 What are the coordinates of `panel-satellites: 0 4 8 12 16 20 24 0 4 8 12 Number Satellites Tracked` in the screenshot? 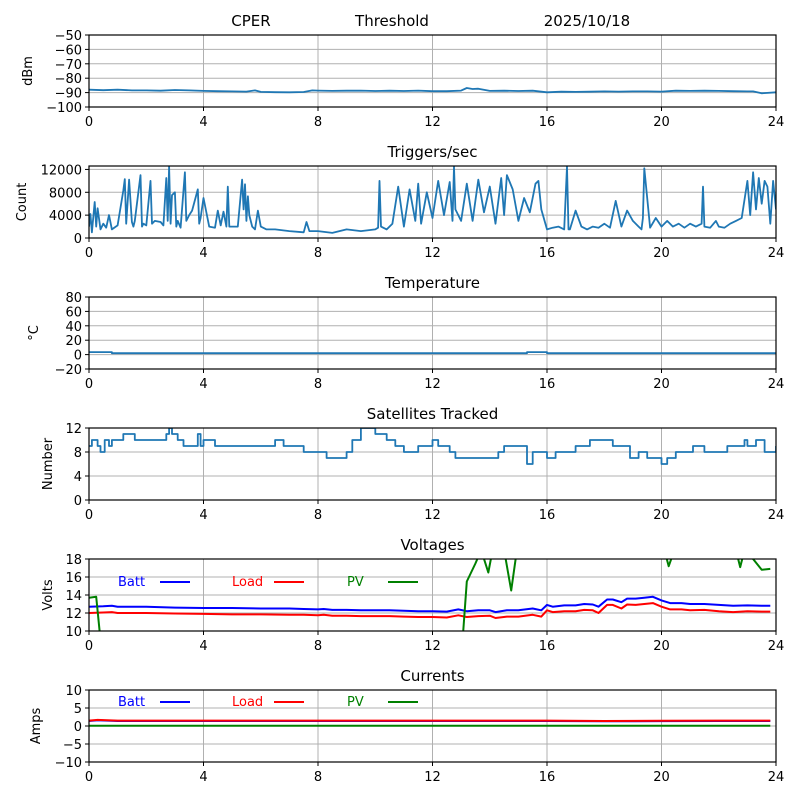 It's located at (412, 464).